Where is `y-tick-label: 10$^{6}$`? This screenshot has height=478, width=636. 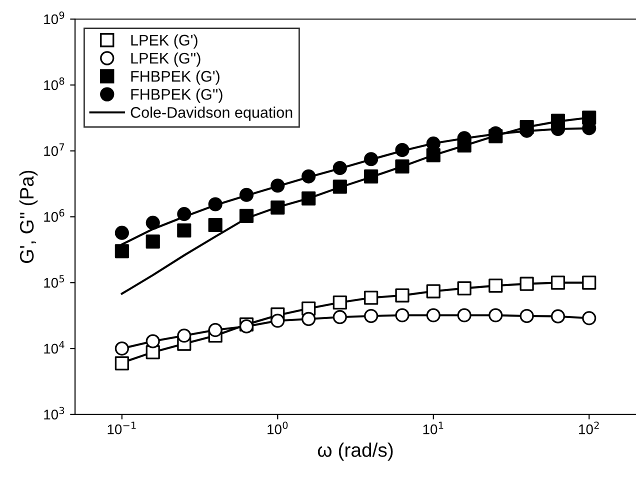 y-tick-label: 10$^{6}$ is located at coordinates (54, 215).